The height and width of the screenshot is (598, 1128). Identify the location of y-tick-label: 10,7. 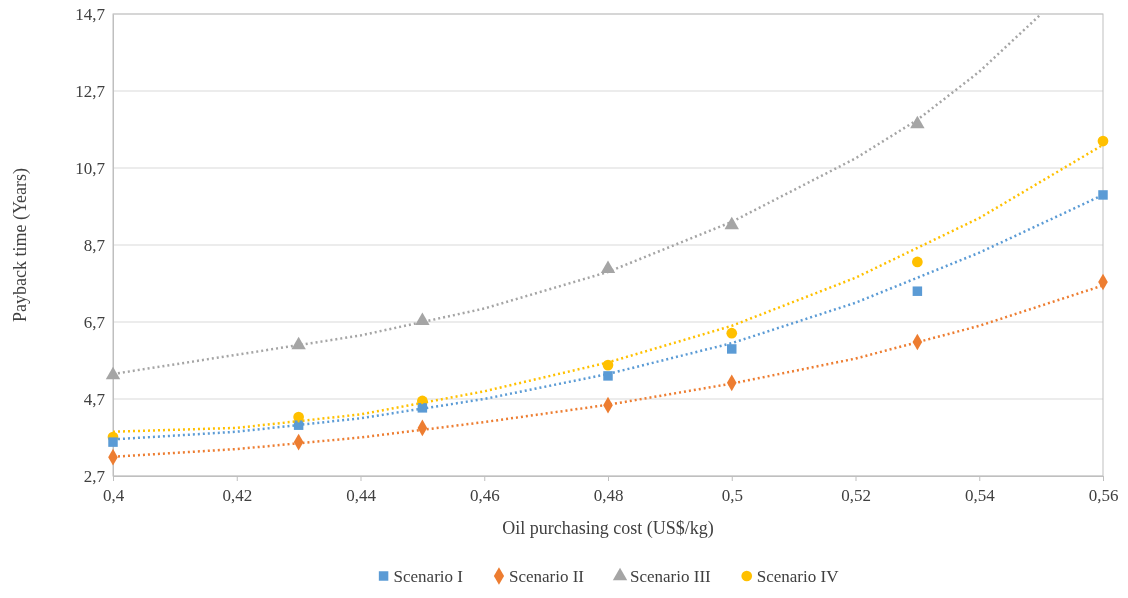
(90, 168).